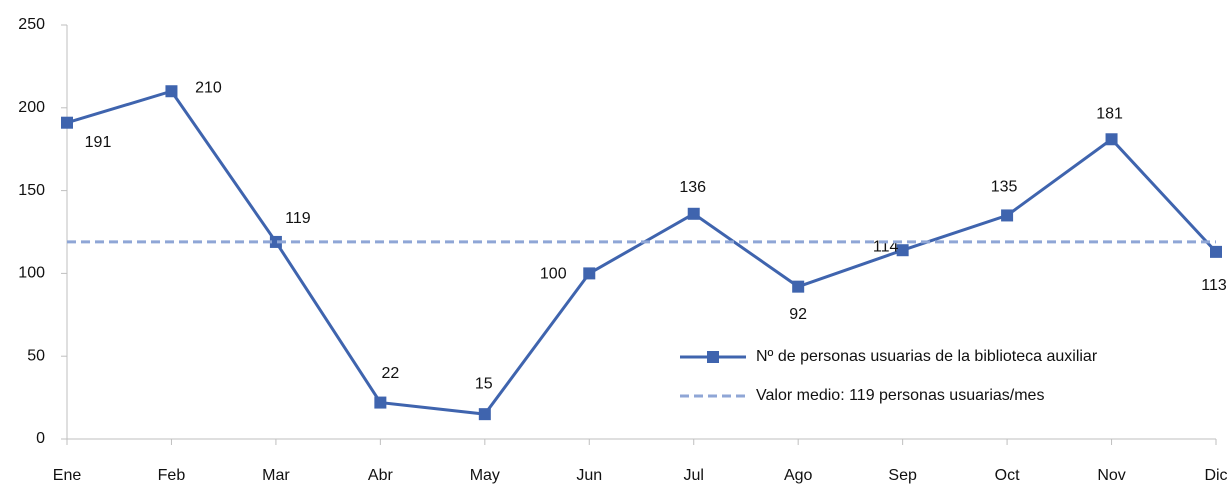  I want to click on x-tick-label: Mar, so click(276, 475).